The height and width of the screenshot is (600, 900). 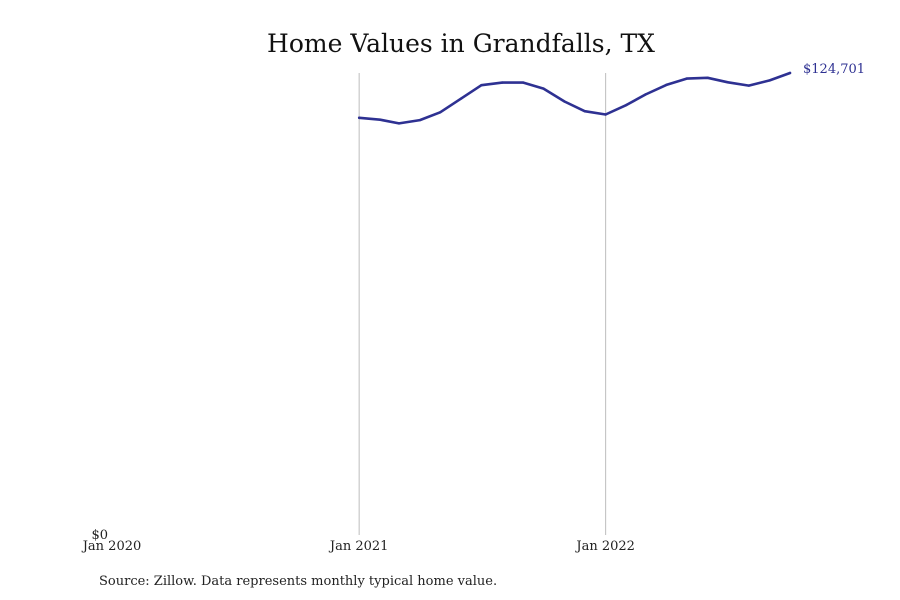 What do you see at coordinates (461, 43) in the screenshot?
I see `chart-title: Home Values in Grandfalls, TX` at bounding box center [461, 43].